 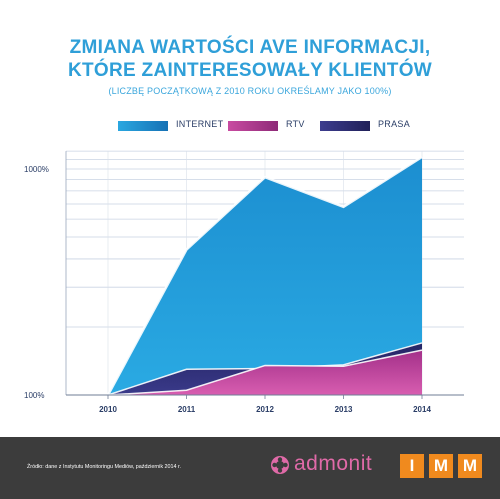 I want to click on imm-letter-2: M, so click(x=441, y=466).